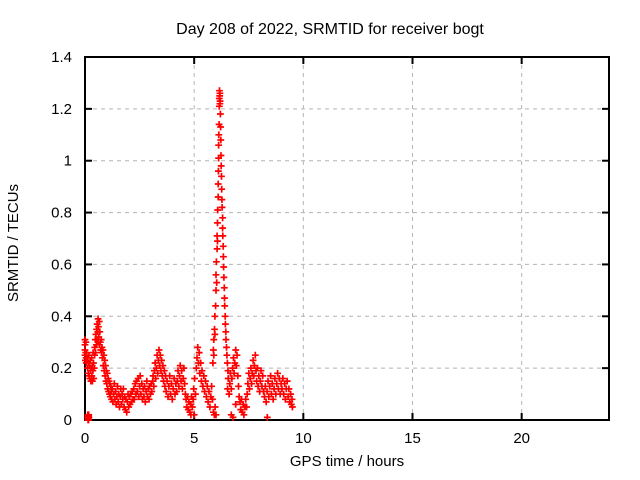 Image resolution: width=640 pixels, height=480 pixels. Describe the element at coordinates (13, 243) in the screenshot. I see `y-axis-label: SRMTID / TECUs` at that location.